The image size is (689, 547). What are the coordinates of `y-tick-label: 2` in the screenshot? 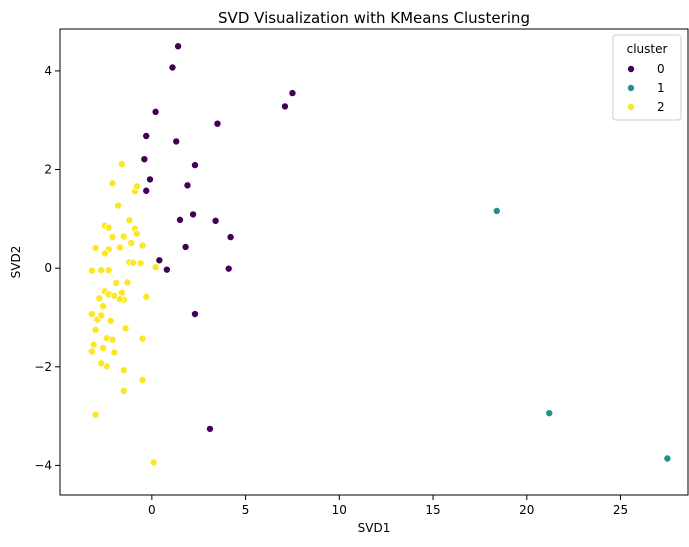 It's located at (48, 170).